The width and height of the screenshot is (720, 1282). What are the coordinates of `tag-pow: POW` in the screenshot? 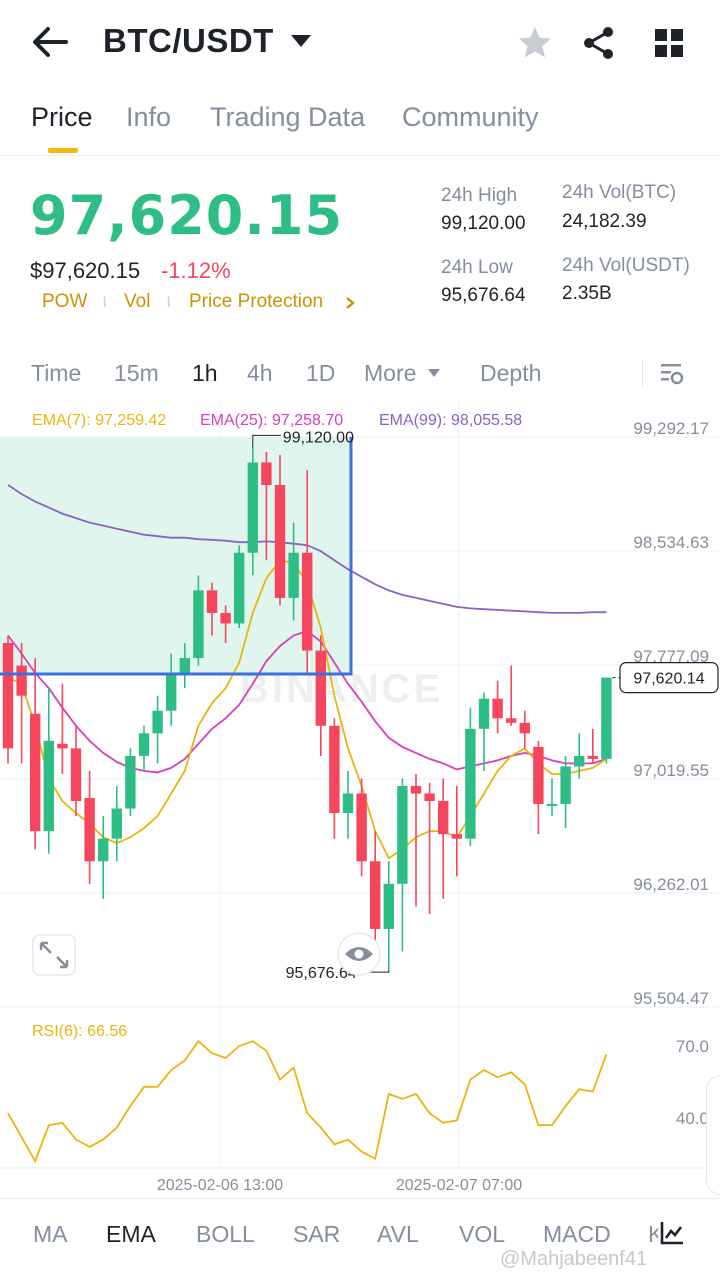 It's located at (65, 301).